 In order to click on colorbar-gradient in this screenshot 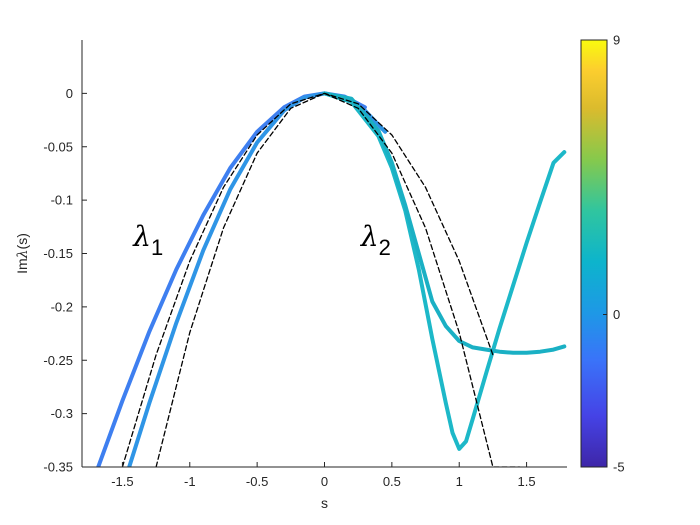, I will do `click(594, 253)`.